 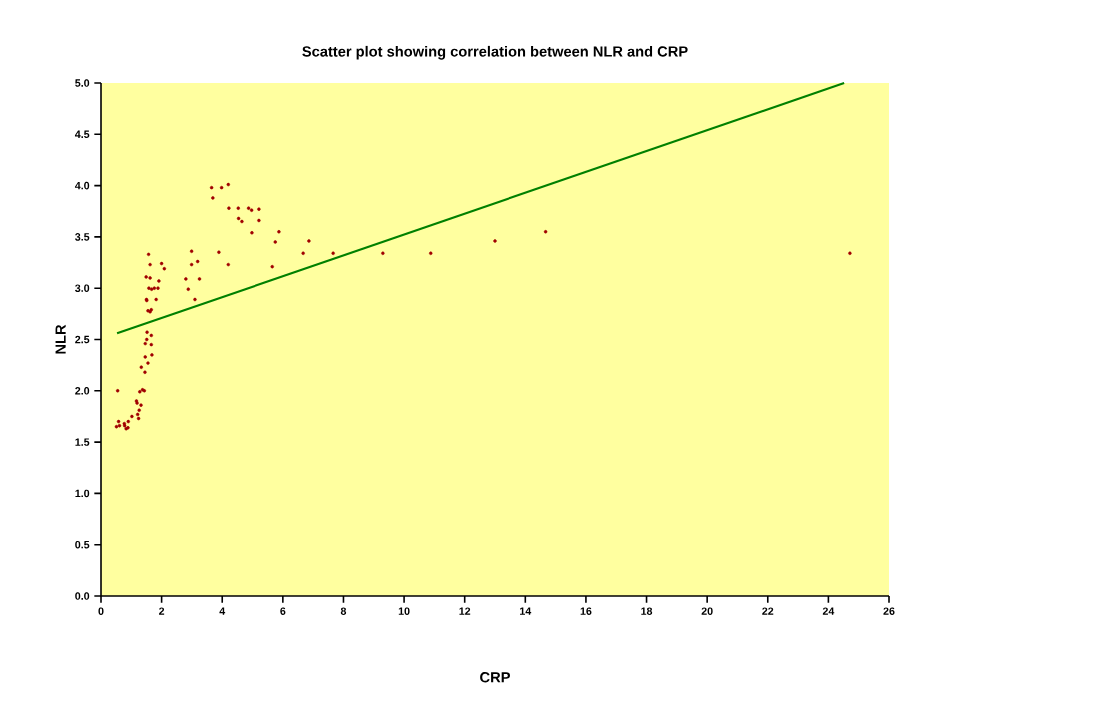 I want to click on y-tick-label: 2.5, so click(x=82, y=339).